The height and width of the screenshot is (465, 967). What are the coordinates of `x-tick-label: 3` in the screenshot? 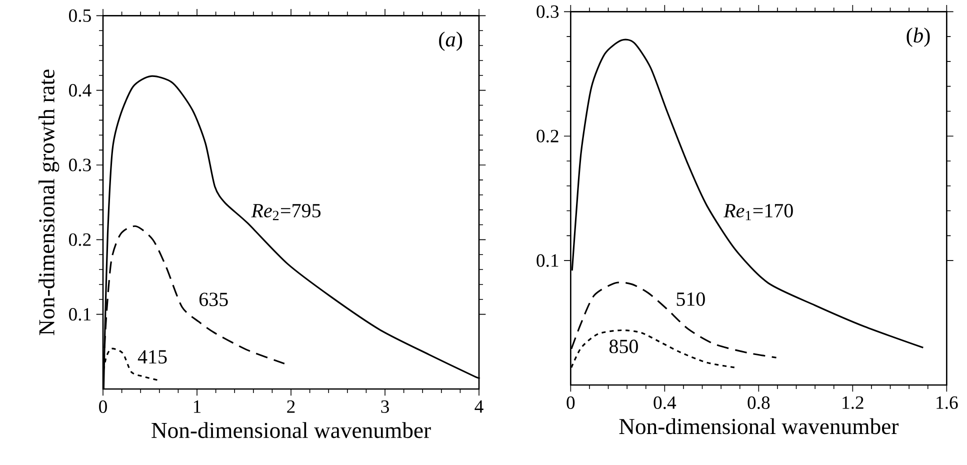 It's located at (385, 406).